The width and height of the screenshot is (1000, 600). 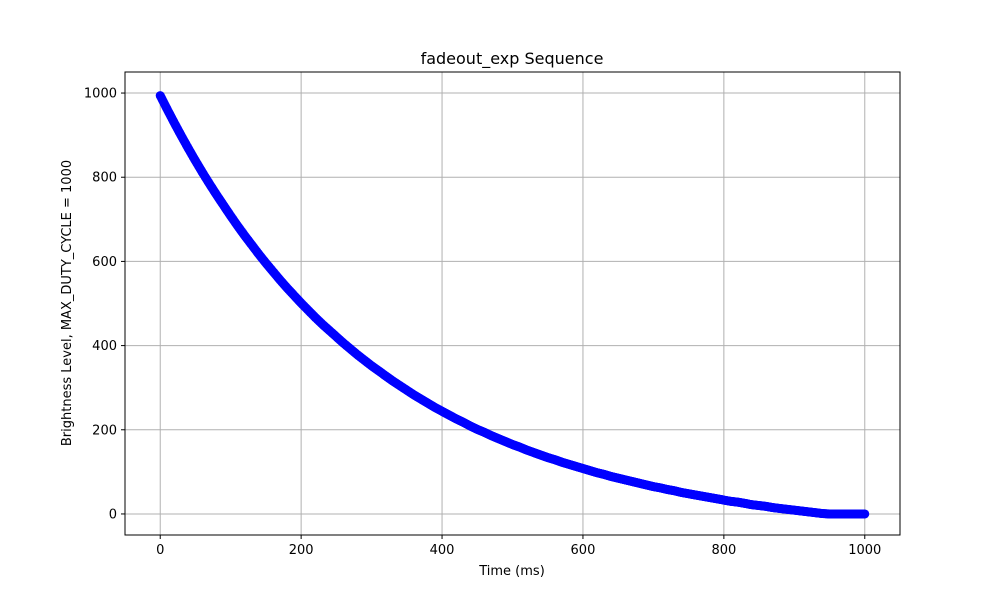 I want to click on x-tick-label: 400, so click(x=442, y=550).